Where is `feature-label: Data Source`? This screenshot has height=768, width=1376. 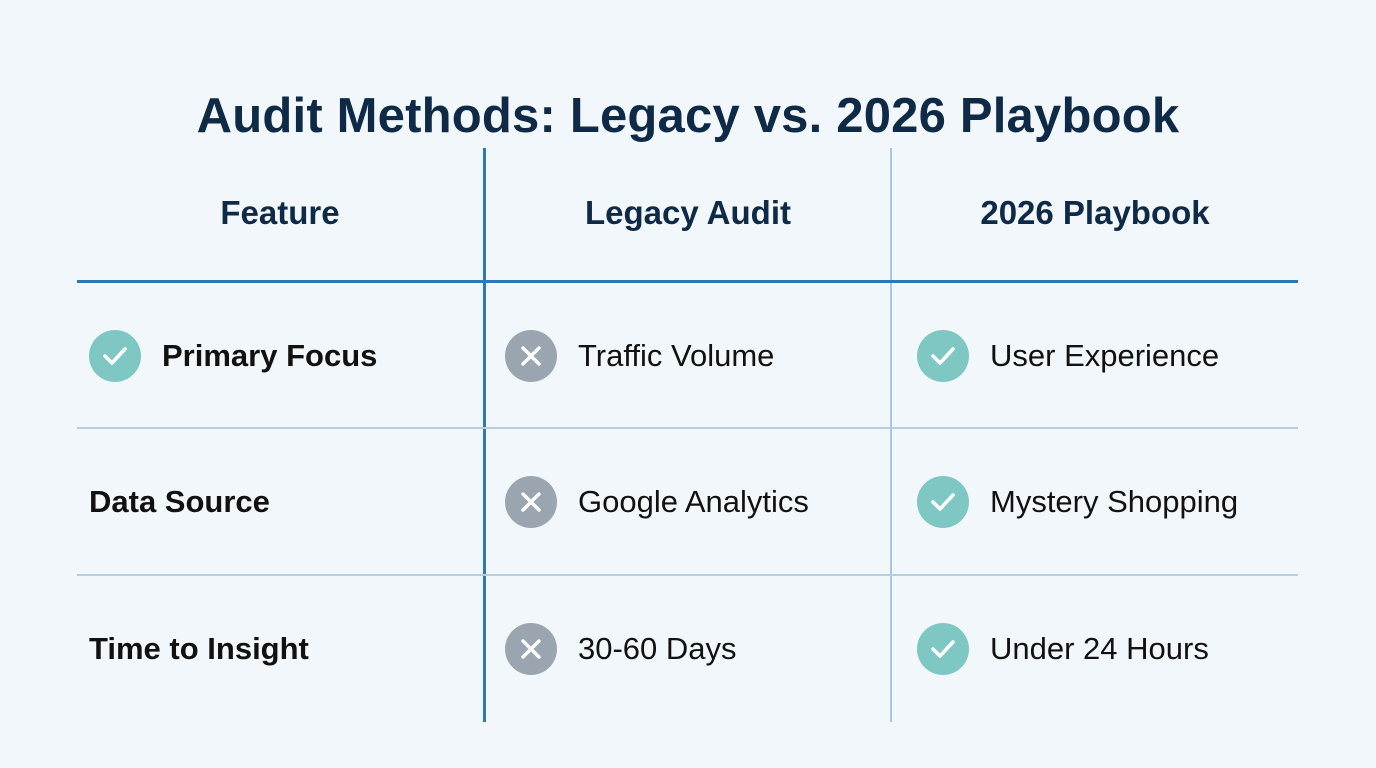 feature-label: Data Source is located at coordinates (179, 501).